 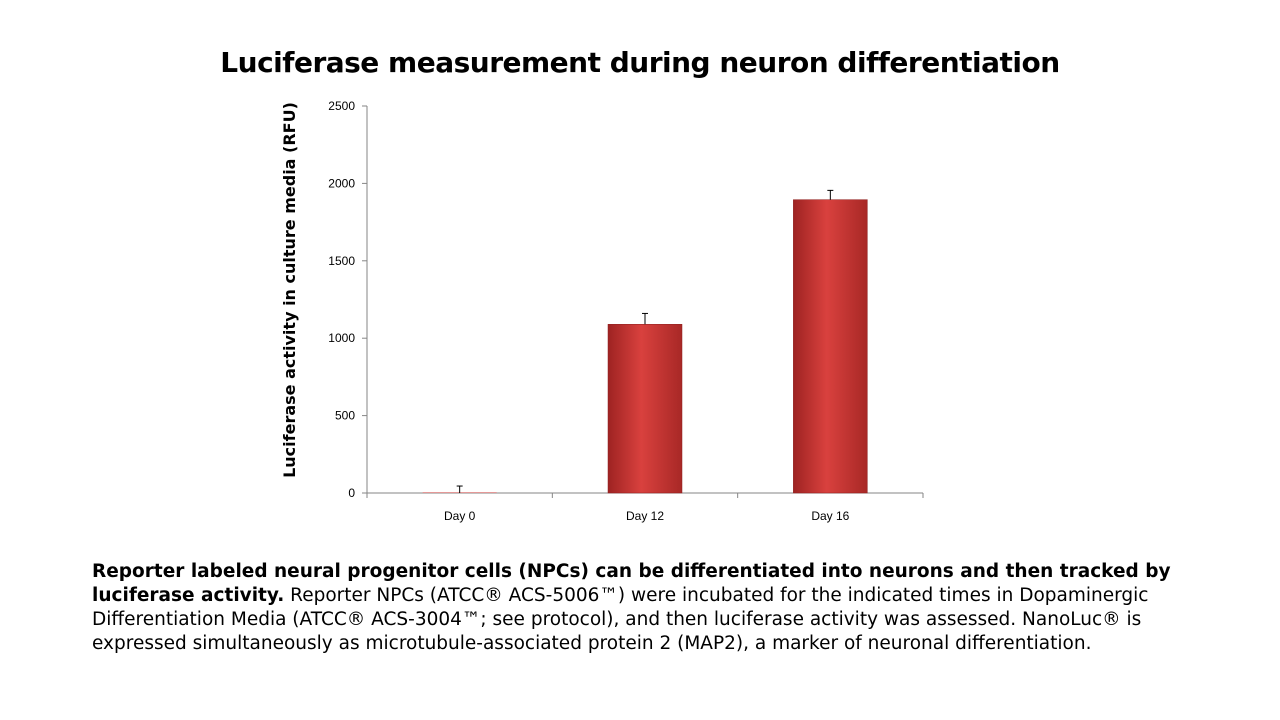 What do you see at coordinates (345, 416) in the screenshot?
I see `y-tick-label: 500` at bounding box center [345, 416].